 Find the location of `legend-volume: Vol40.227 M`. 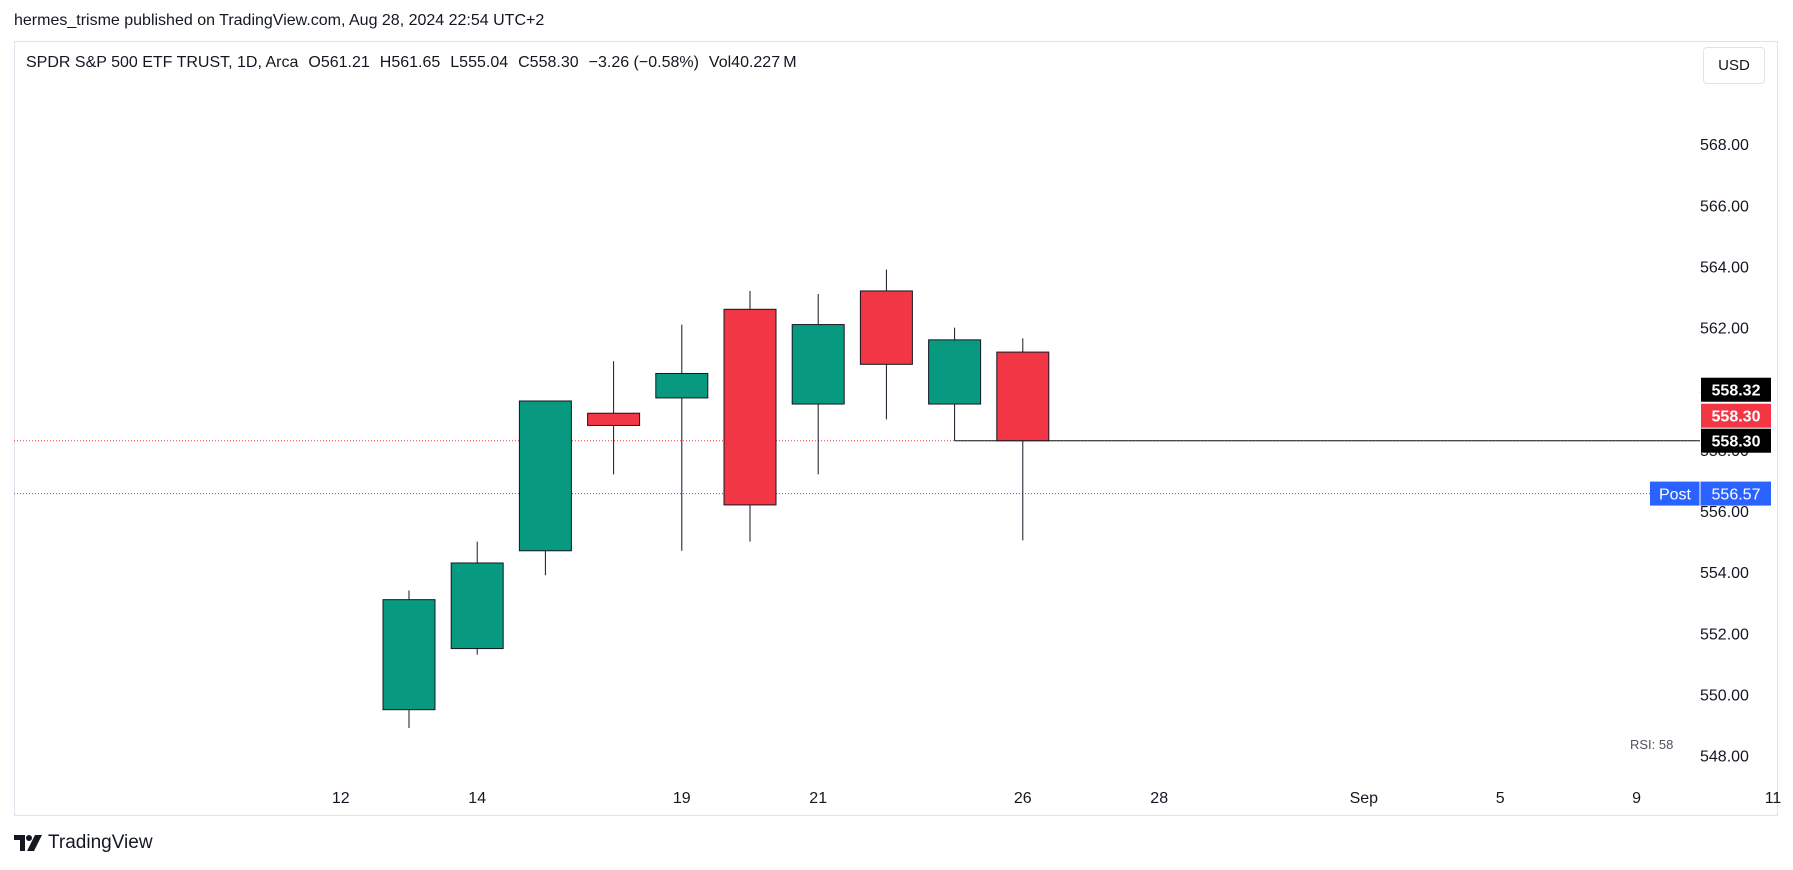

legend-volume: Vol40.227 M is located at coordinates (752, 62).